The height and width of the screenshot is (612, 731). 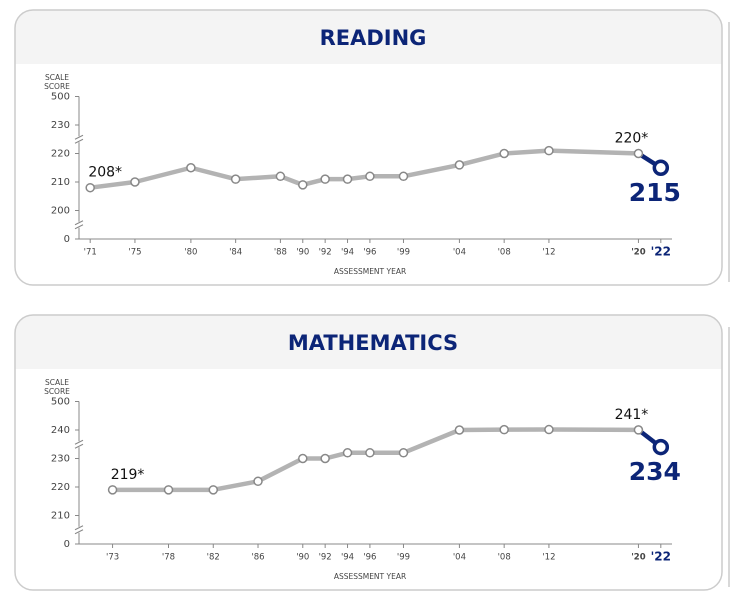 I want to click on panel-title: READING, so click(x=373, y=38).